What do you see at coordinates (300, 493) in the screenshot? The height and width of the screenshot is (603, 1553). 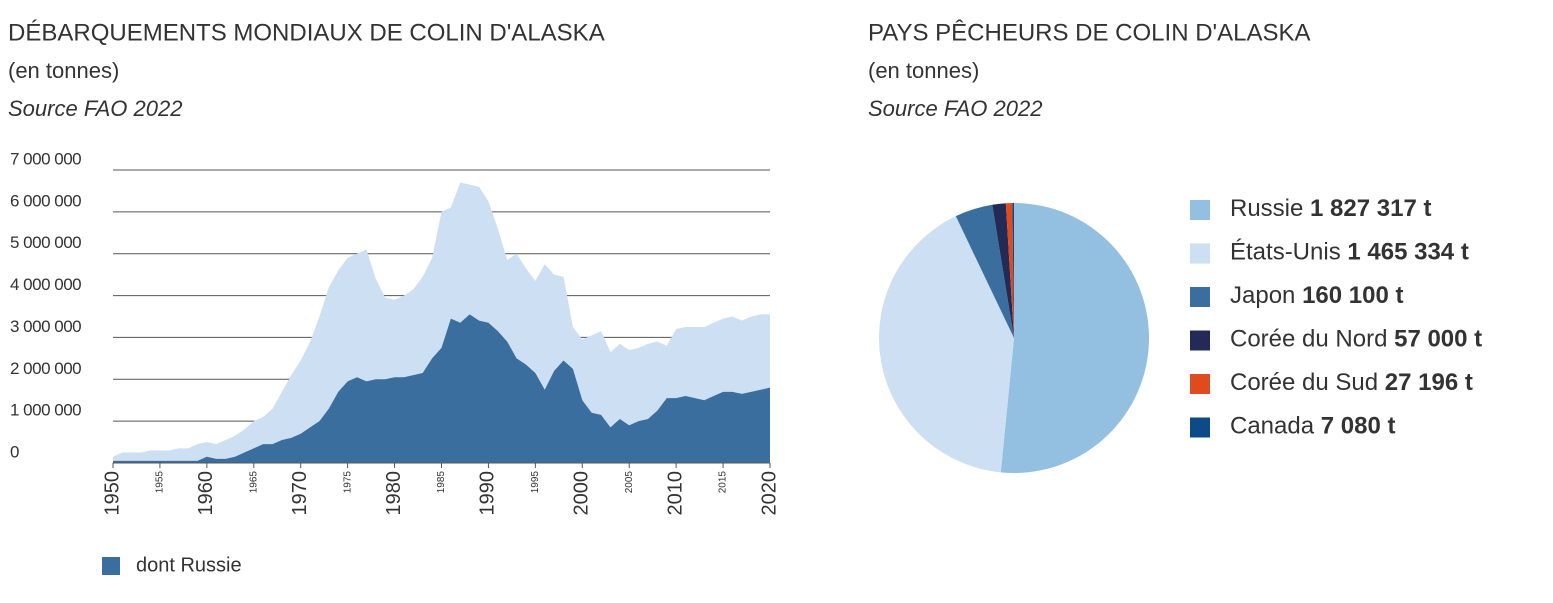 I see `x-tick-label: 1970` at bounding box center [300, 493].